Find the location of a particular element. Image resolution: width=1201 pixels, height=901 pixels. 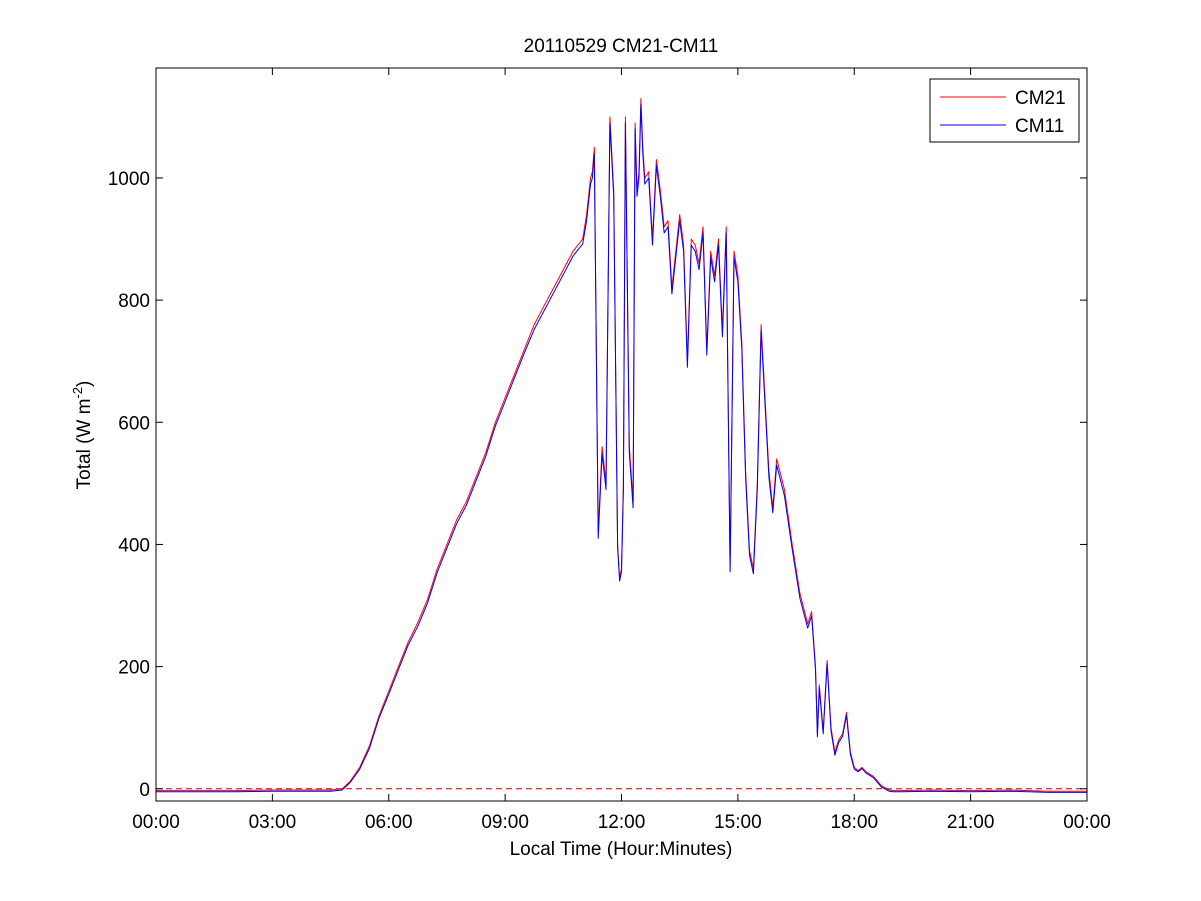

y-axis-title: Total (W m-2) is located at coordinates (82, 435).